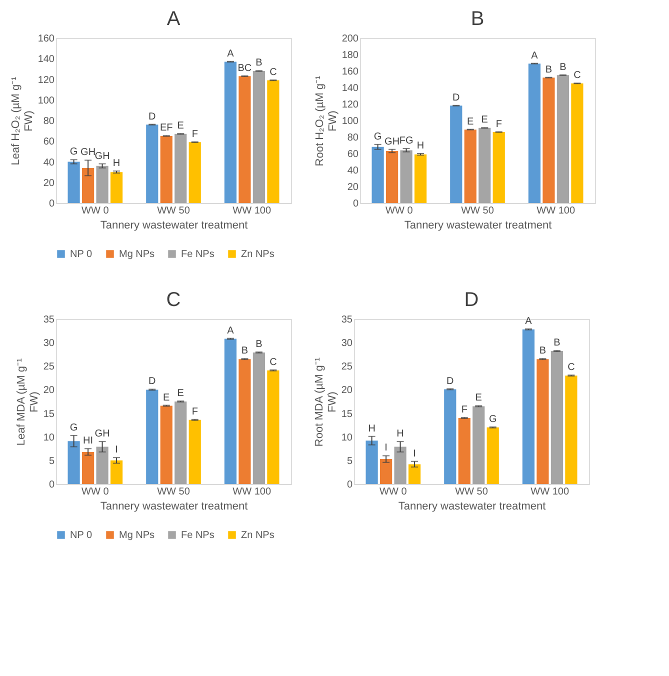  I want to click on y-axis-title: Leaf H₂O₂ (µM g⁻¹ FW), so click(22, 121).